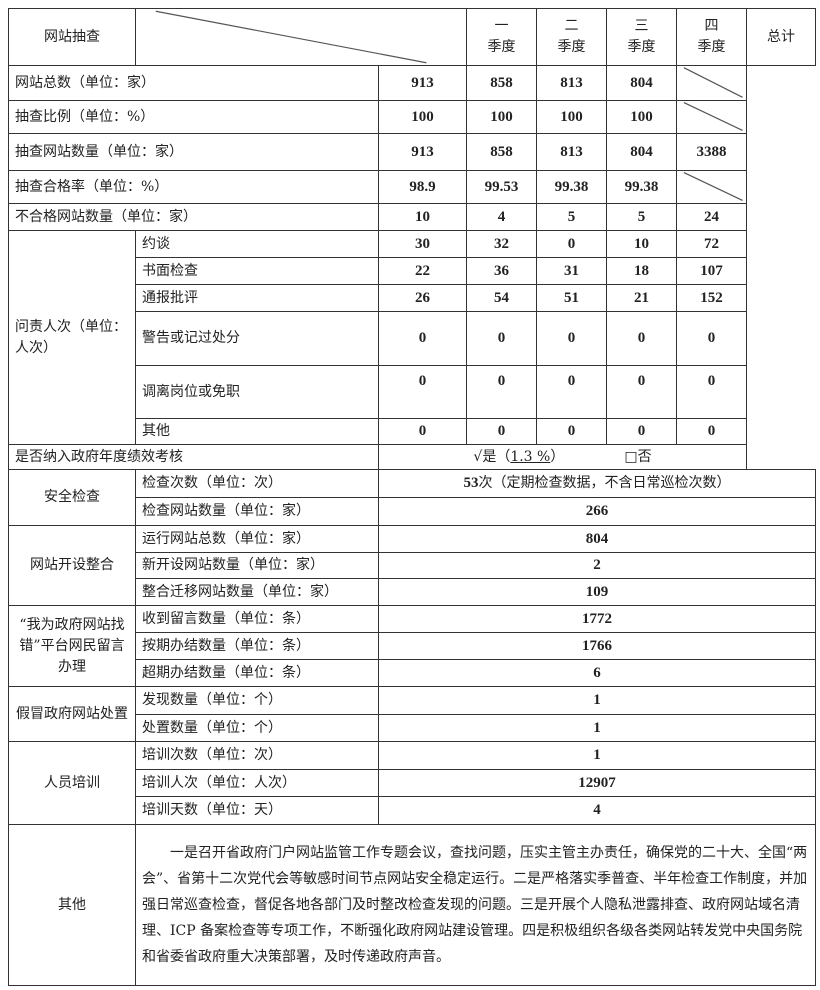  I want to click on quarter-value: 51, so click(571, 298).